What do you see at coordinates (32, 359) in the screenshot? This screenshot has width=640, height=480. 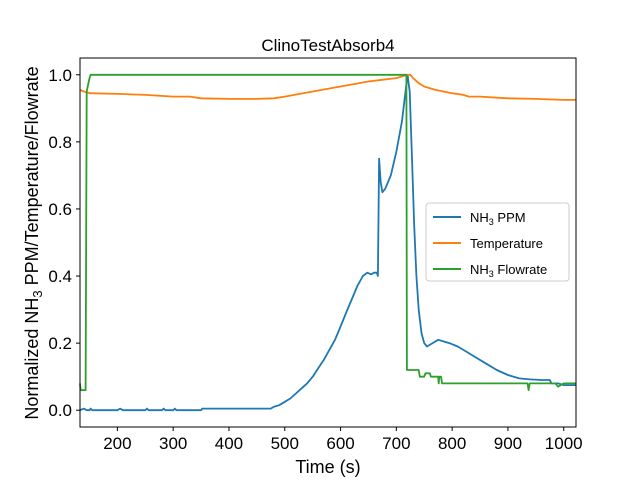 I see `y-axis-label-part-1: Normalized NH` at bounding box center [32, 359].